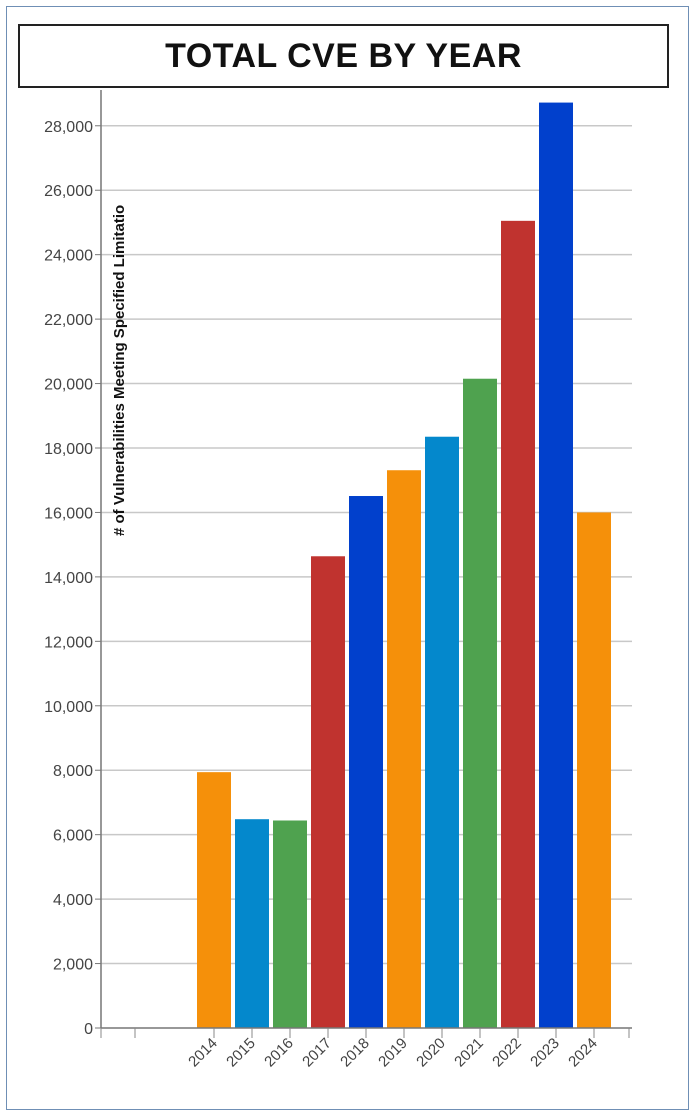  Describe the element at coordinates (507, 1053) in the screenshot. I see `x-tick-label: 2022` at that location.